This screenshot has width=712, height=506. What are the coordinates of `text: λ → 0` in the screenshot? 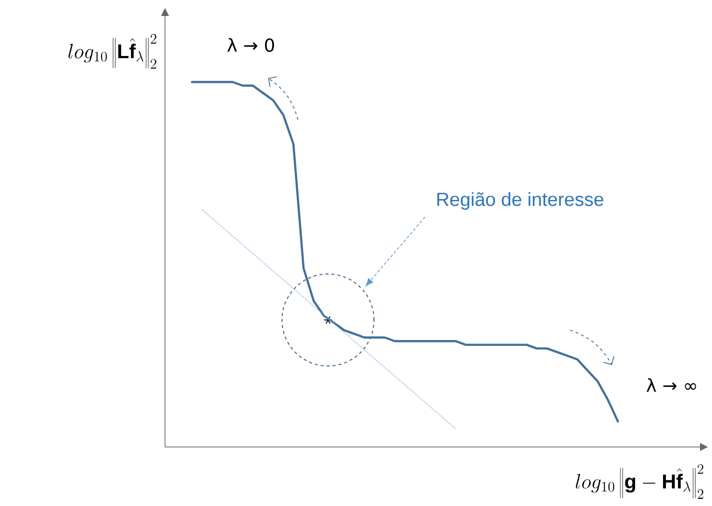 It's located at (250, 45).